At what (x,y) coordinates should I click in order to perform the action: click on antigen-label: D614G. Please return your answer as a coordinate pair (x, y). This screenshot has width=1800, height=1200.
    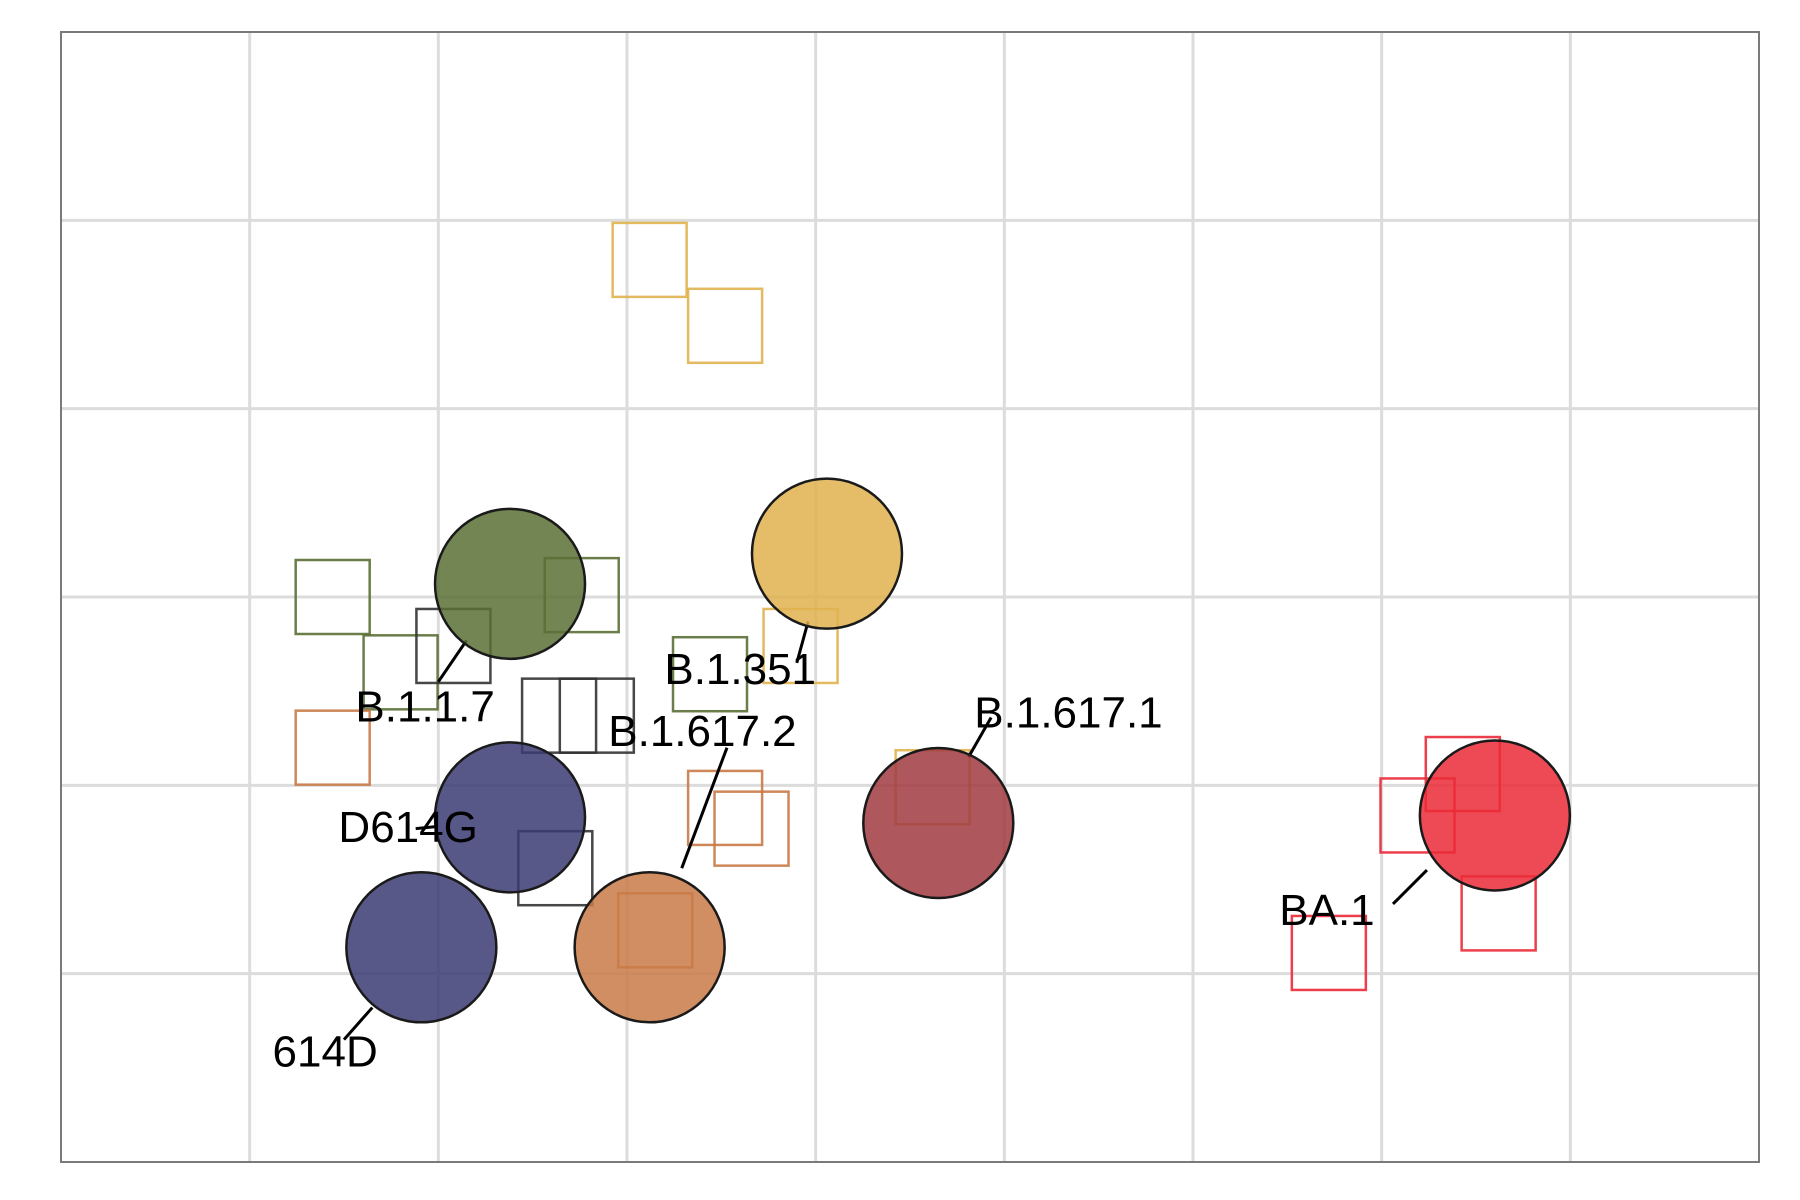
    Looking at the image, I should click on (407, 827).